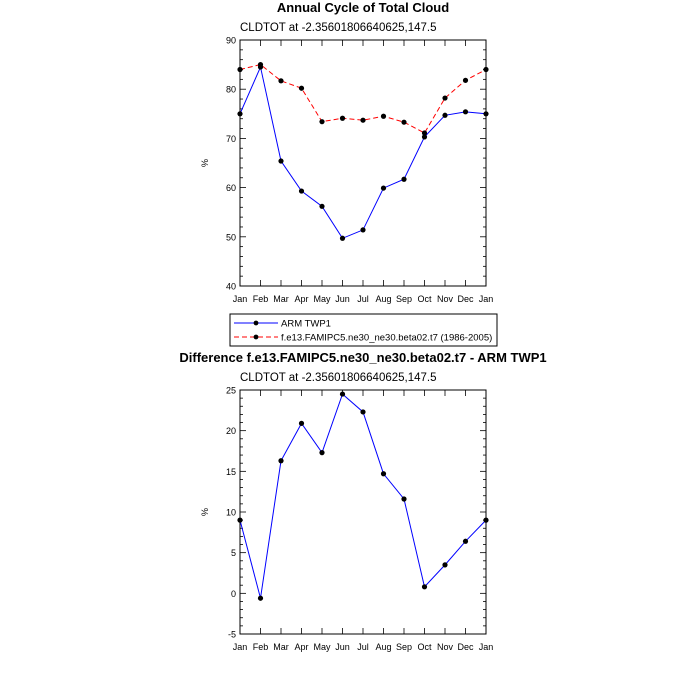 The height and width of the screenshot is (700, 700). Describe the element at coordinates (231, 90) in the screenshot. I see `y-tick-label: 80` at that location.